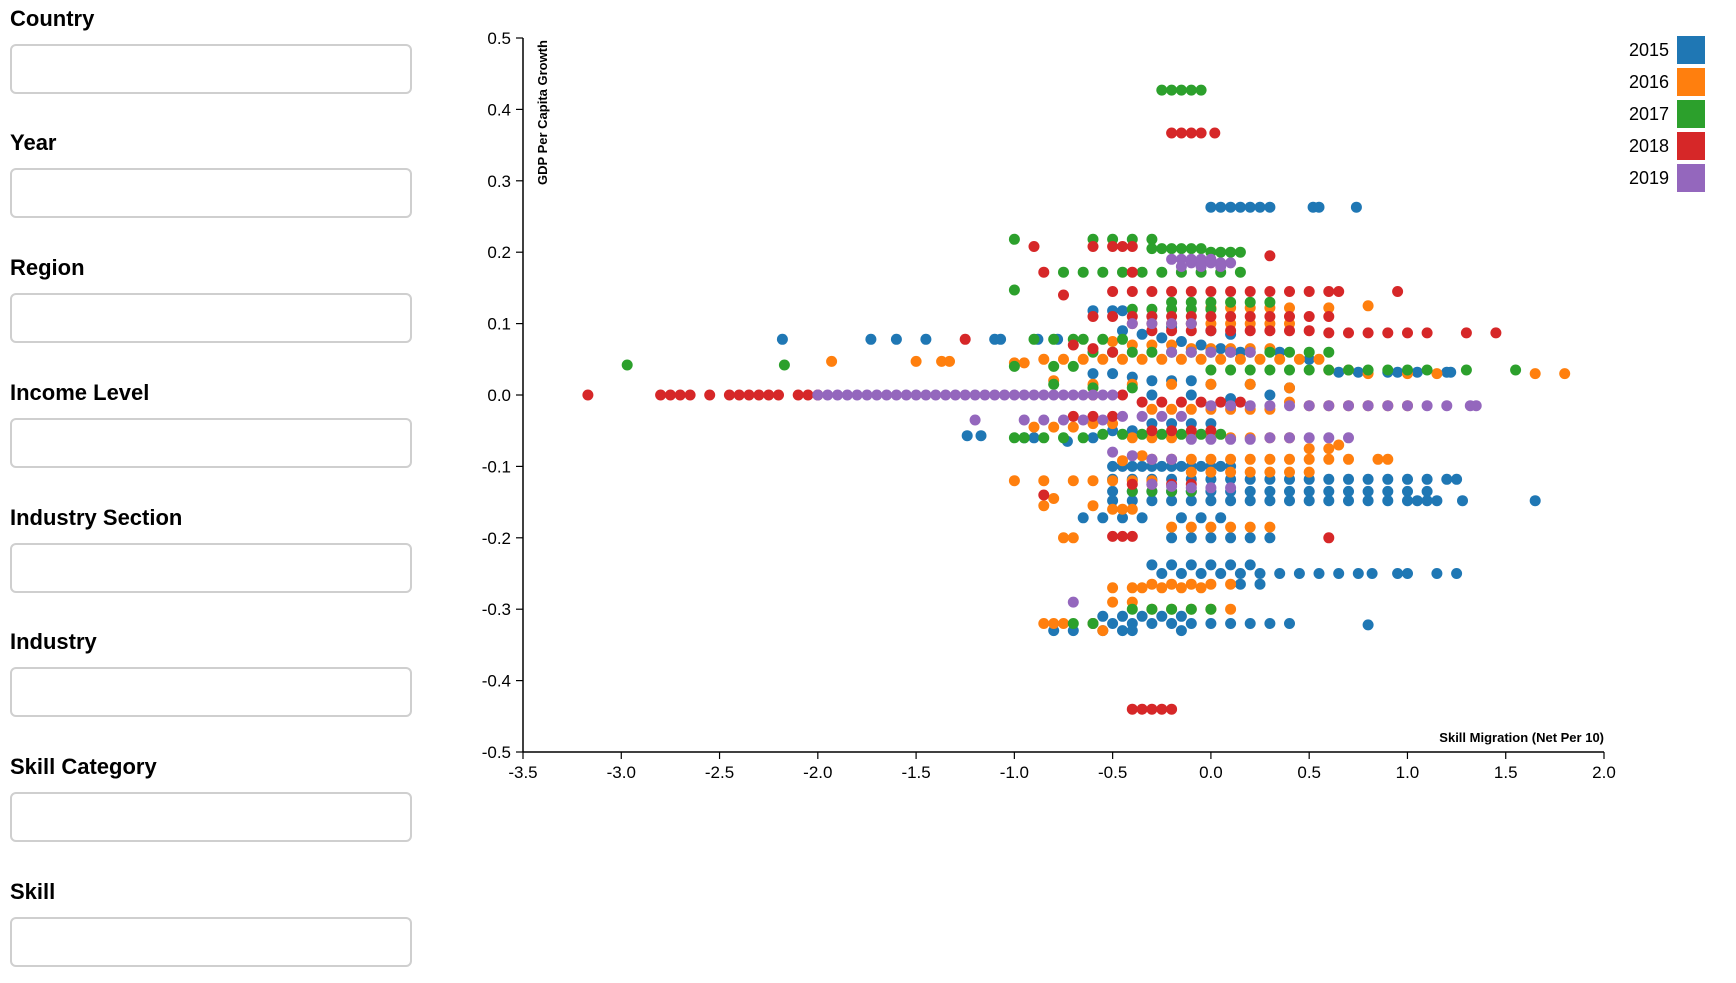 The width and height of the screenshot is (1736, 983). Describe the element at coordinates (96, 517) in the screenshot. I see `filter-label-industry-section: Industry Section` at that location.